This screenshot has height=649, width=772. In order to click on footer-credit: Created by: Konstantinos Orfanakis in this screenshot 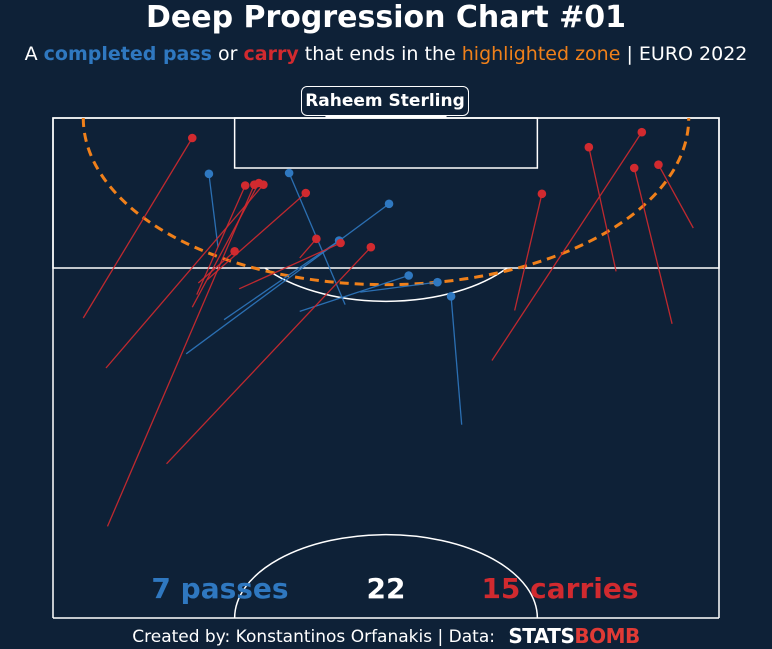, I will do `click(282, 637)`.